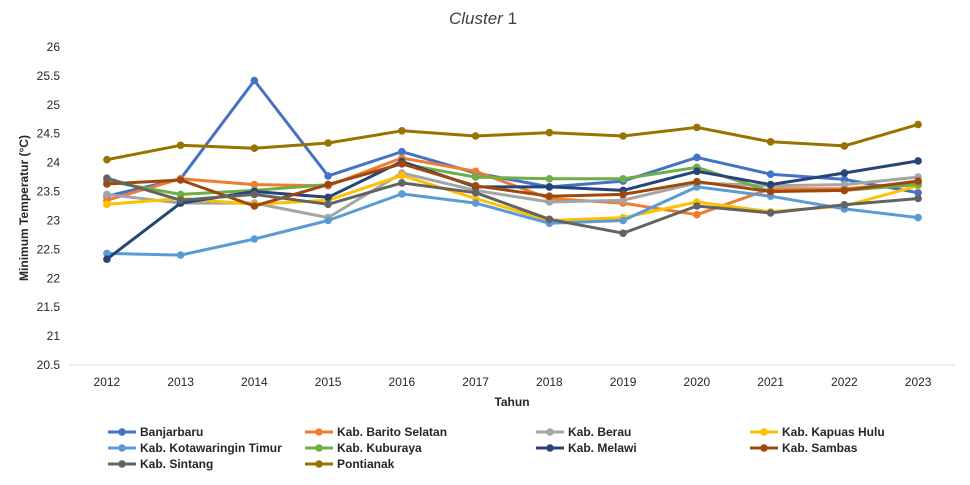 This screenshot has width=970, height=485. What do you see at coordinates (49, 307) in the screenshot?
I see `y-tick-label: 21.5` at bounding box center [49, 307].